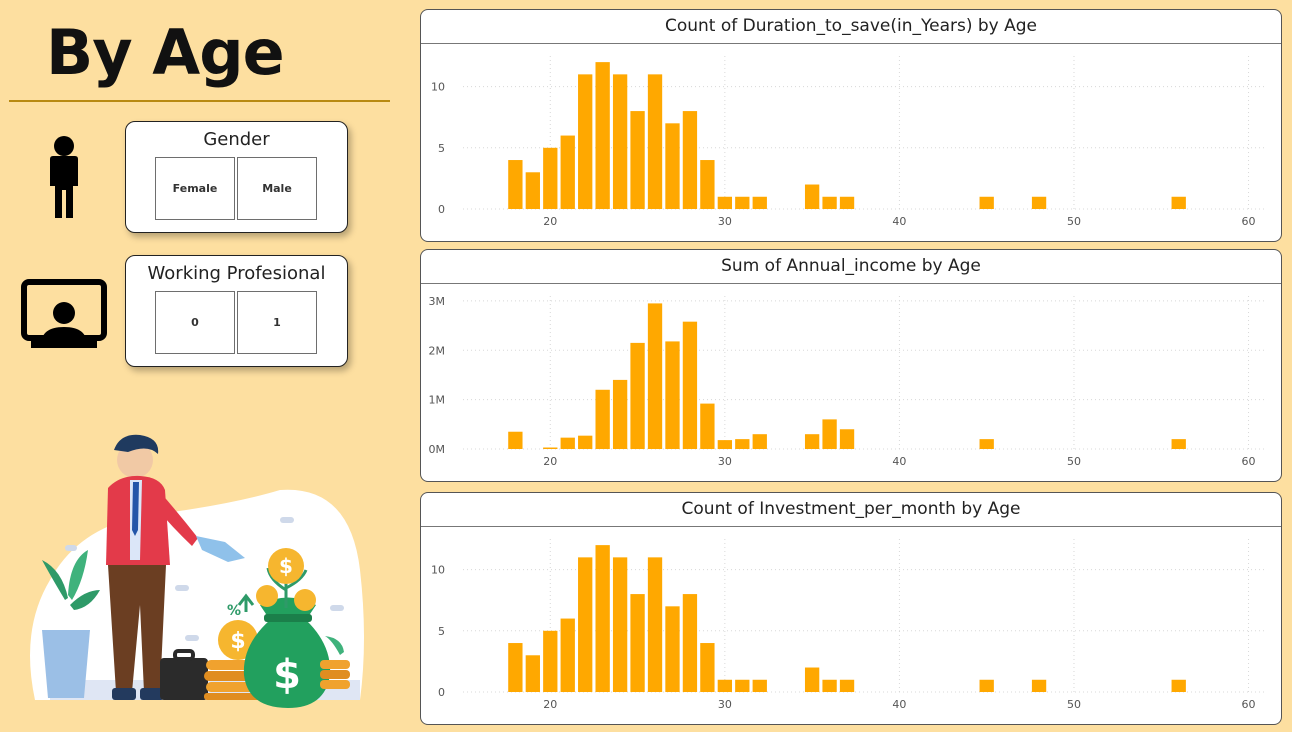  I want to click on gender-option-female: Female, so click(195, 188).